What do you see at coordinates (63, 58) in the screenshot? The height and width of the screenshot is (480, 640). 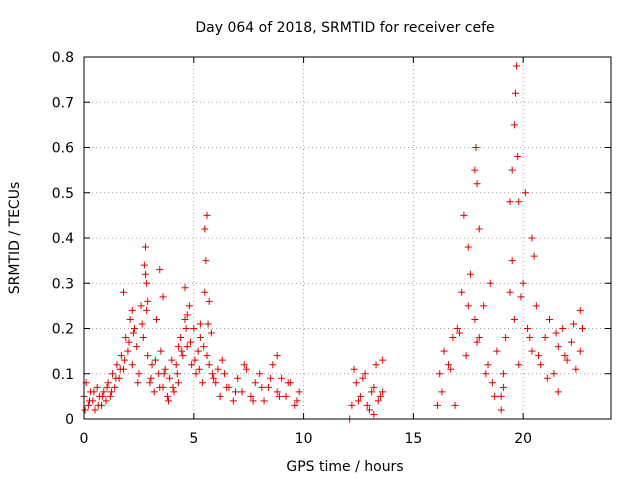 I see `y-tick-label: 0.8` at bounding box center [63, 58].